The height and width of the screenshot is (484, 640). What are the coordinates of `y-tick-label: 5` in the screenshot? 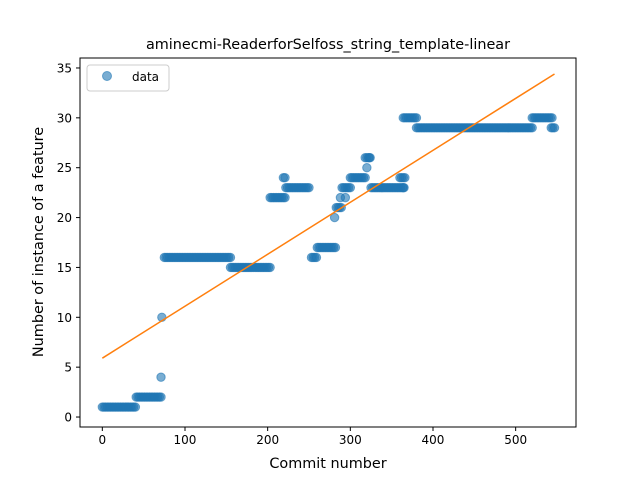 It's located at (68, 368).